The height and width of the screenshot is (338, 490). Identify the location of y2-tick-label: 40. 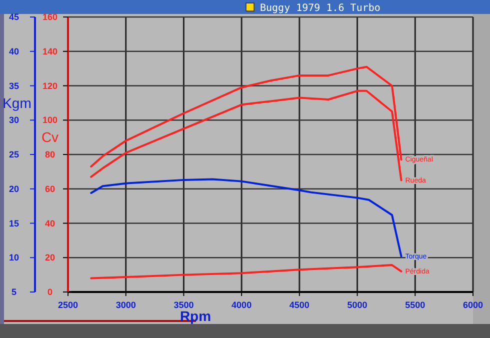
(50, 223).